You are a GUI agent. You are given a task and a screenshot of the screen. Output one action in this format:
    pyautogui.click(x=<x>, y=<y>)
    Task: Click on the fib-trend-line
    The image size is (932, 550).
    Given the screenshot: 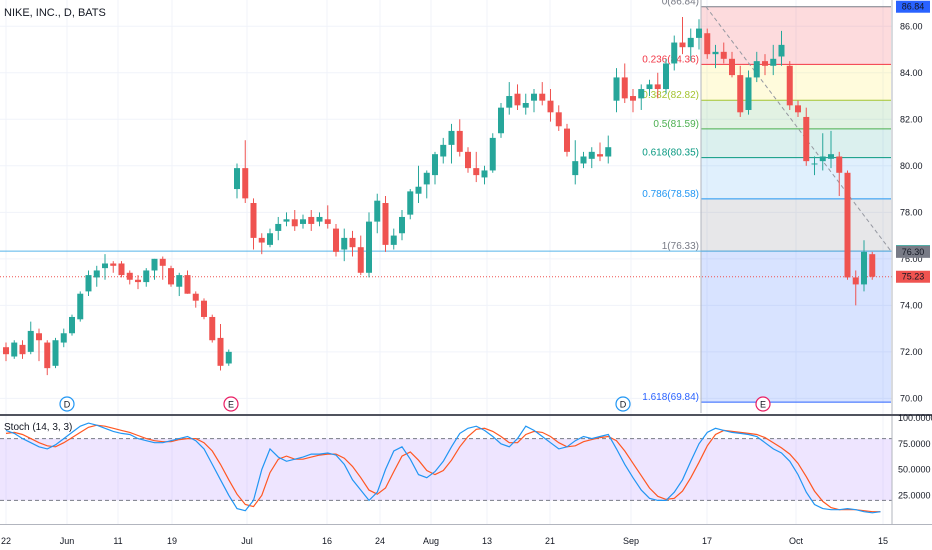 What is the action you would take?
    pyautogui.click(x=798, y=129)
    